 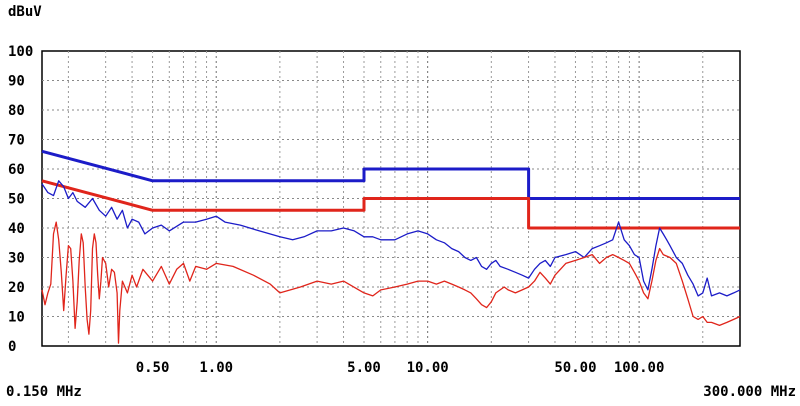 What do you see at coordinates (749, 392) in the screenshot?
I see `x-end-label: 300.000 MHz` at bounding box center [749, 392].